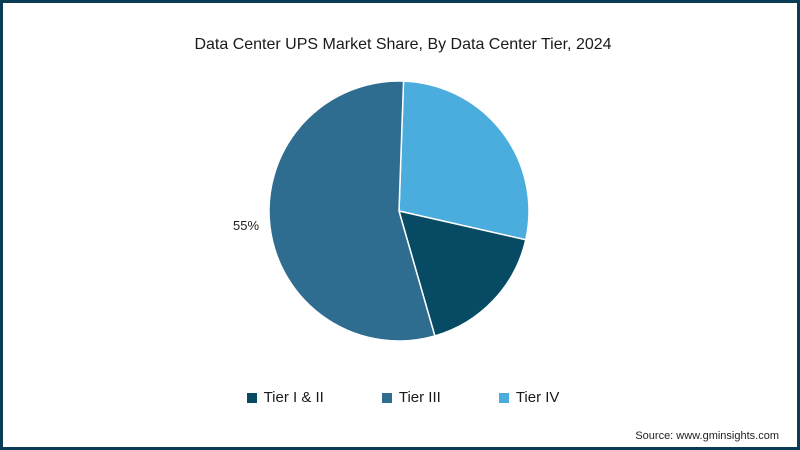  I want to click on legend-label-tier-iii: Tier III, so click(419, 397).